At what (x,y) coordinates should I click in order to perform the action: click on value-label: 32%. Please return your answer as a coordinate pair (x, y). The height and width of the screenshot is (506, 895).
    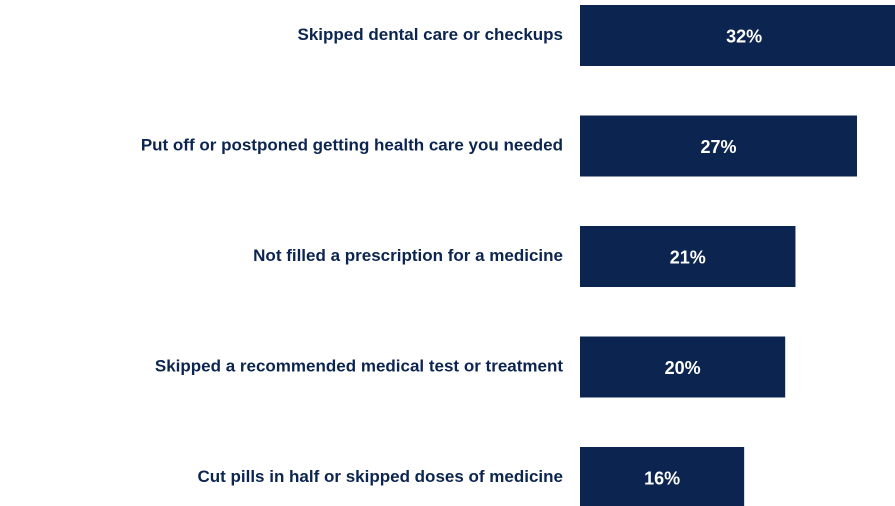
    Looking at the image, I should click on (744, 36).